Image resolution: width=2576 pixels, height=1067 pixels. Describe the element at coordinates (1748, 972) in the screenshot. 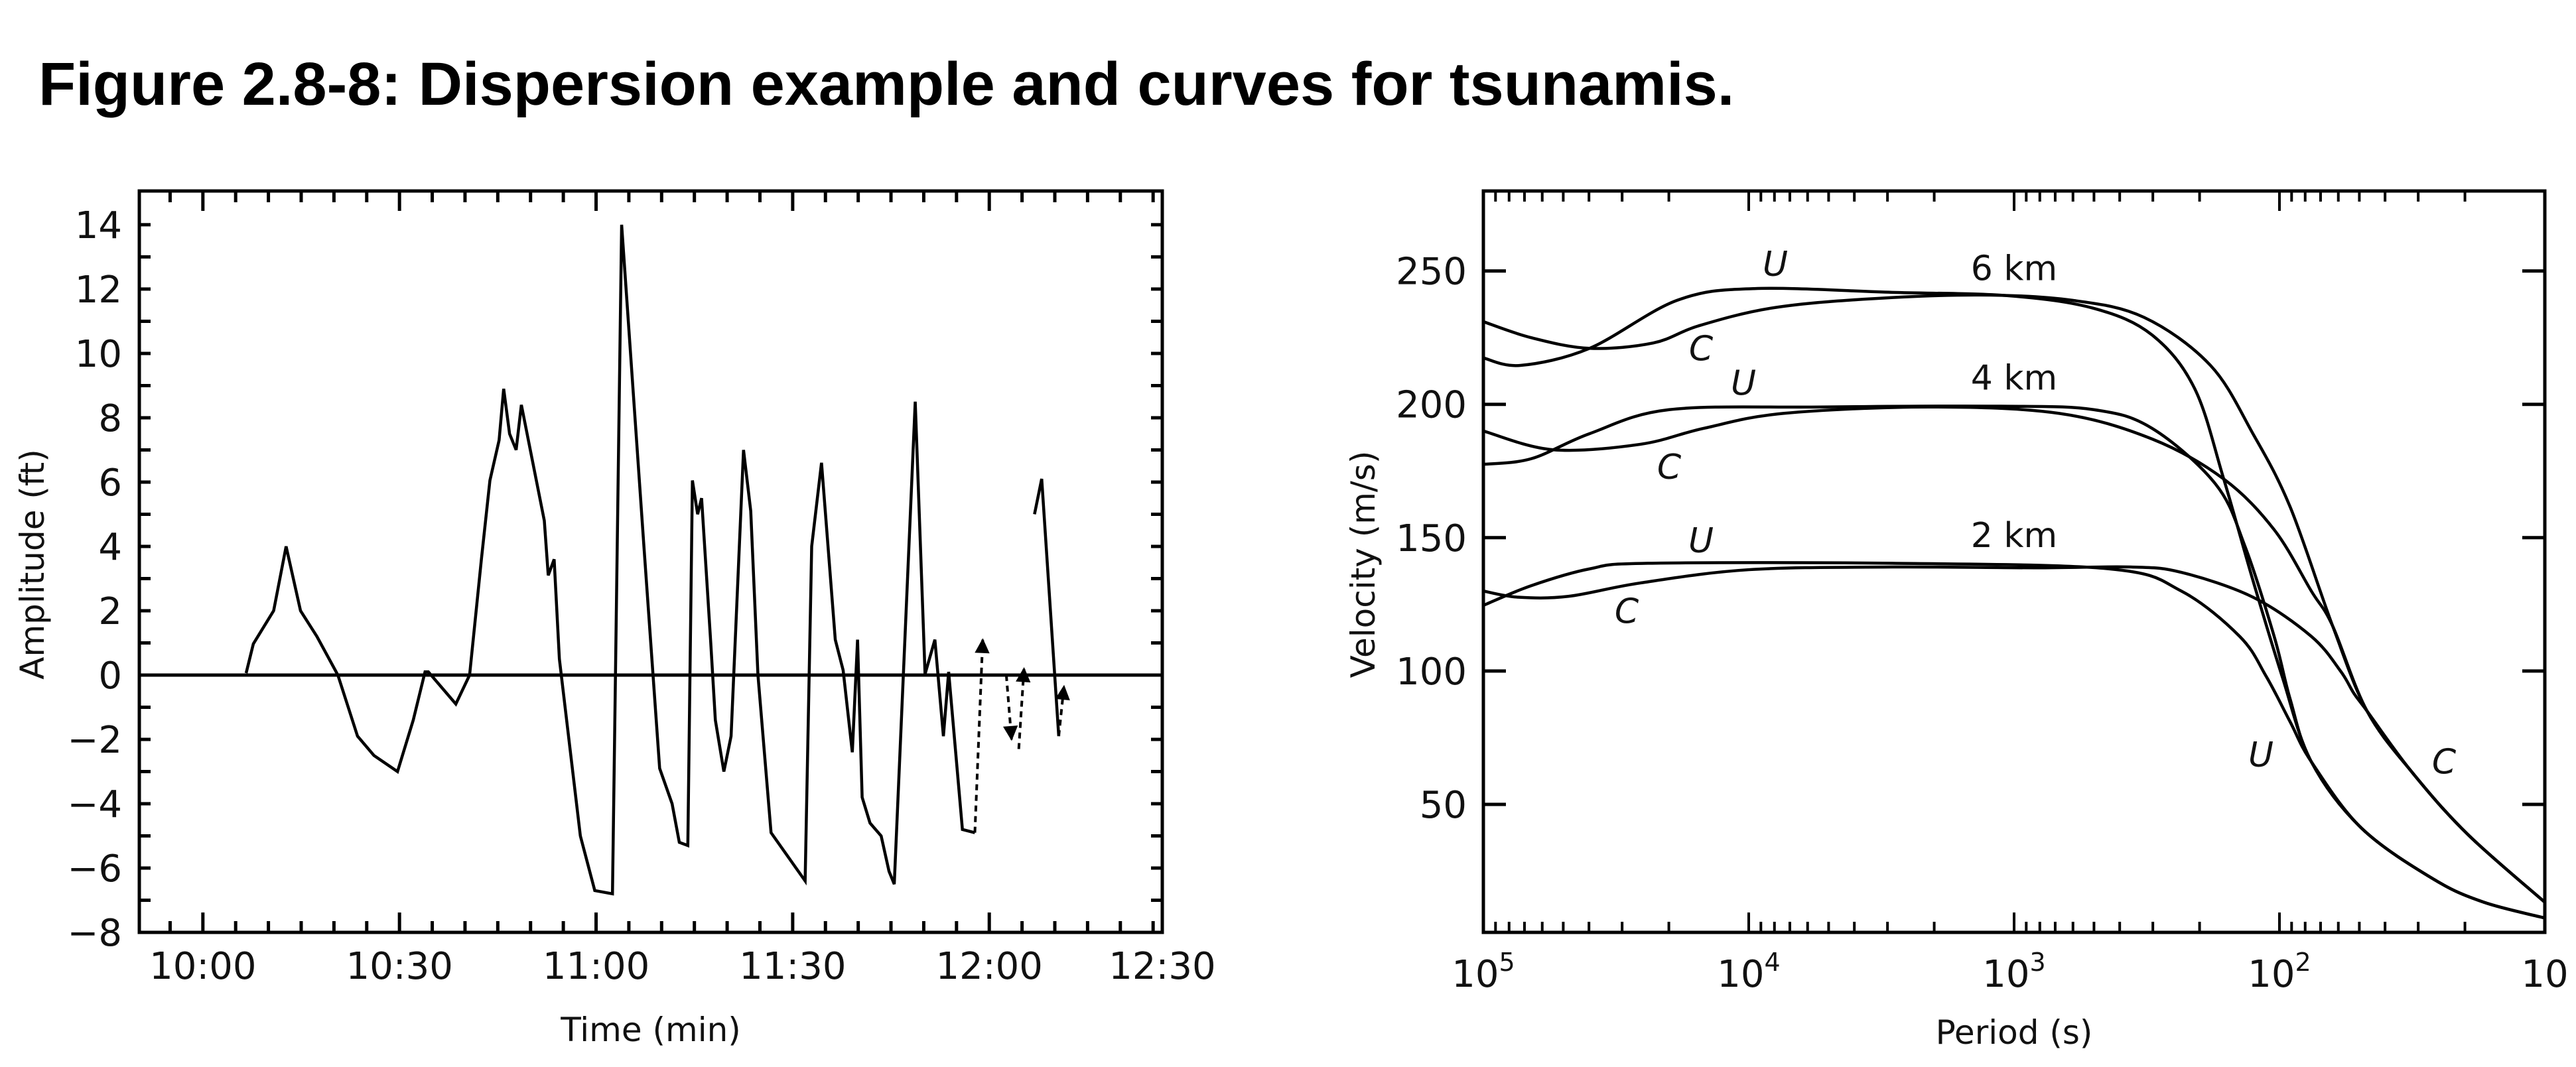

I see `x-tick-label: 10⁴` at that location.